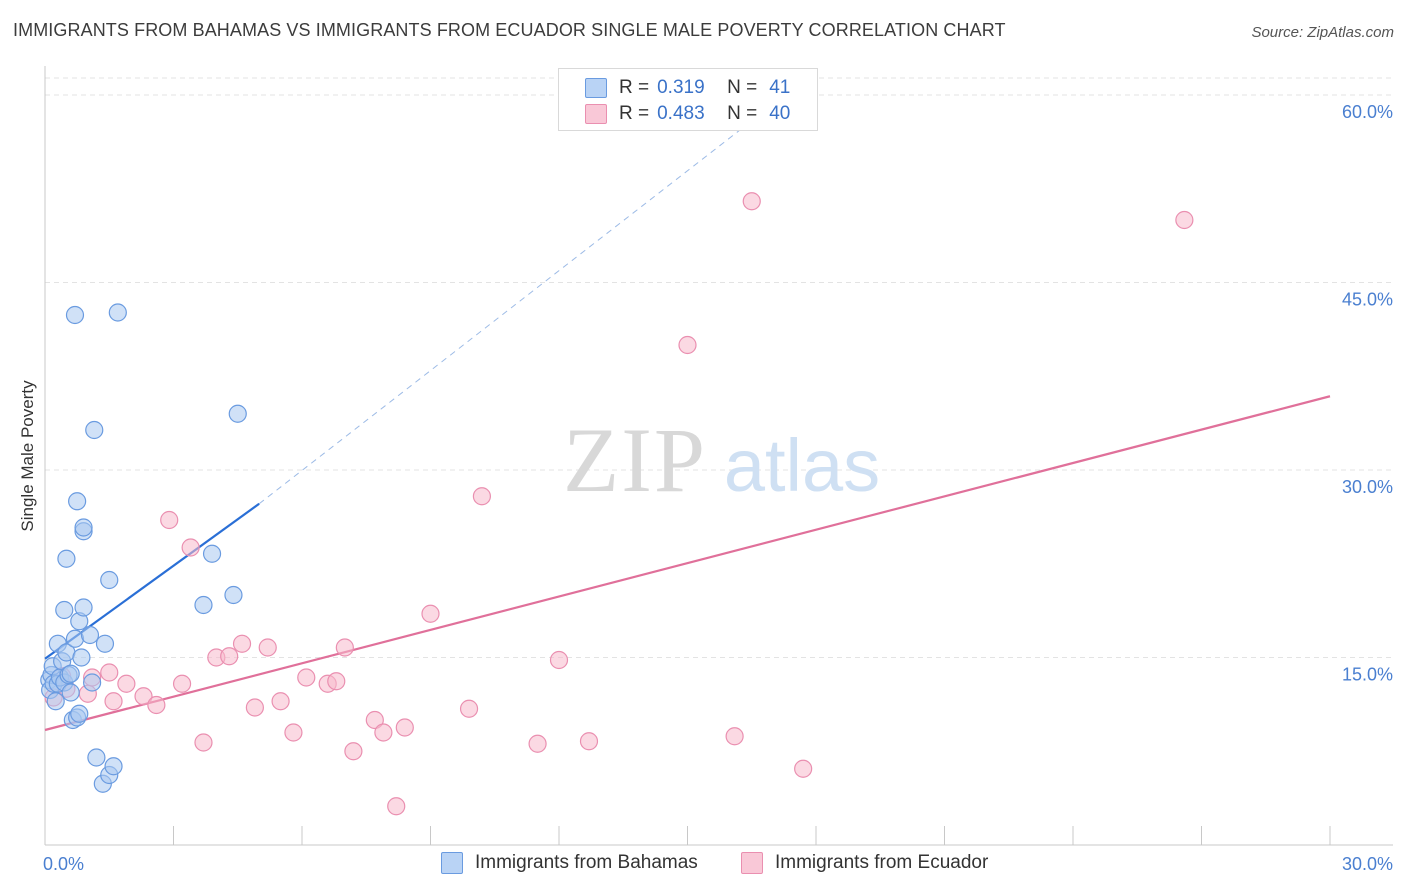 Image resolution: width=1406 pixels, height=892 pixels. Describe the element at coordinates (721, 460) in the screenshot. I see `watermark: ZIP atlas` at that location.